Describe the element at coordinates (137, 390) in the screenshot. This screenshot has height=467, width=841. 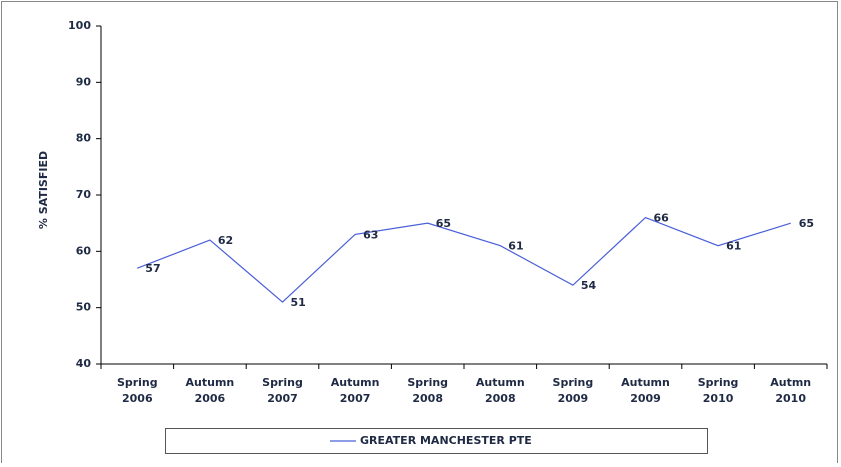
I see `x-tick-label: Spring 2006` at that location.